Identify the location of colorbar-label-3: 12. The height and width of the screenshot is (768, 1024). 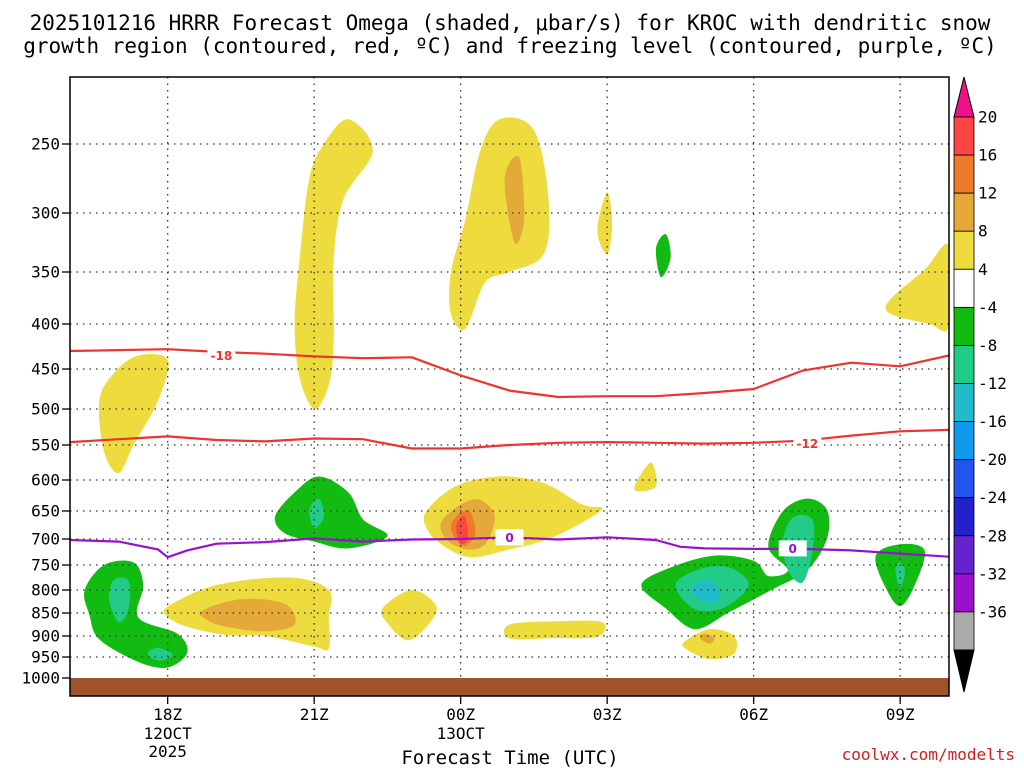
(987, 193).